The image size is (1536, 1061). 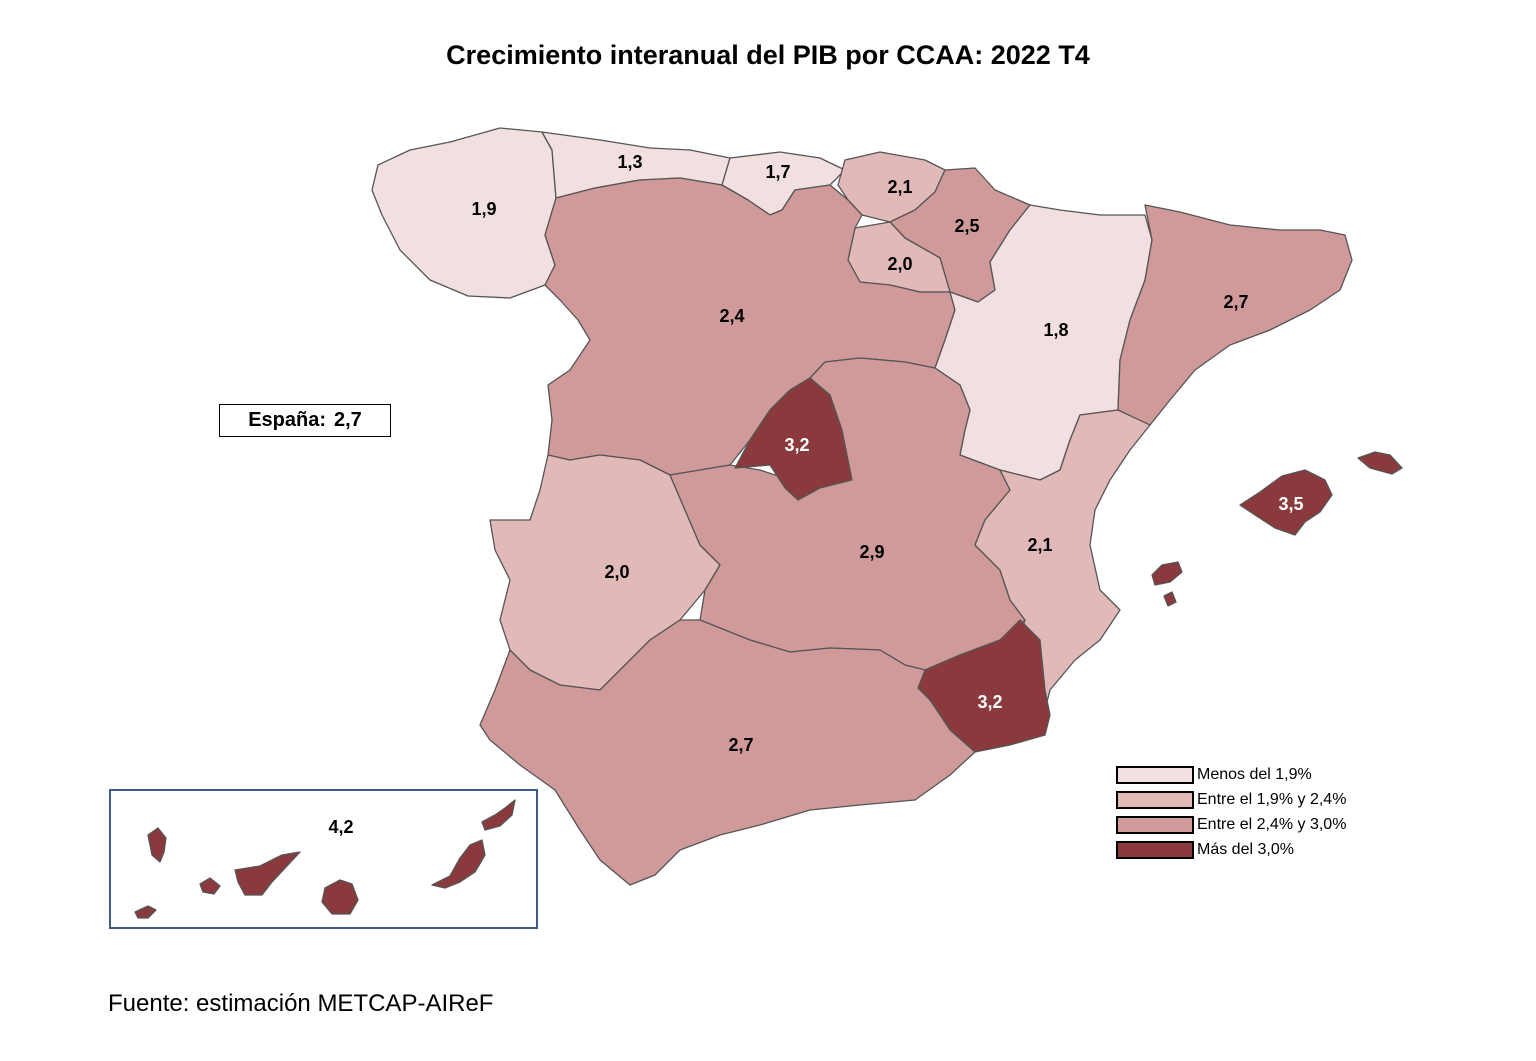 What do you see at coordinates (1235, 302) in the screenshot?
I see `label-cataluna: 2,7` at bounding box center [1235, 302].